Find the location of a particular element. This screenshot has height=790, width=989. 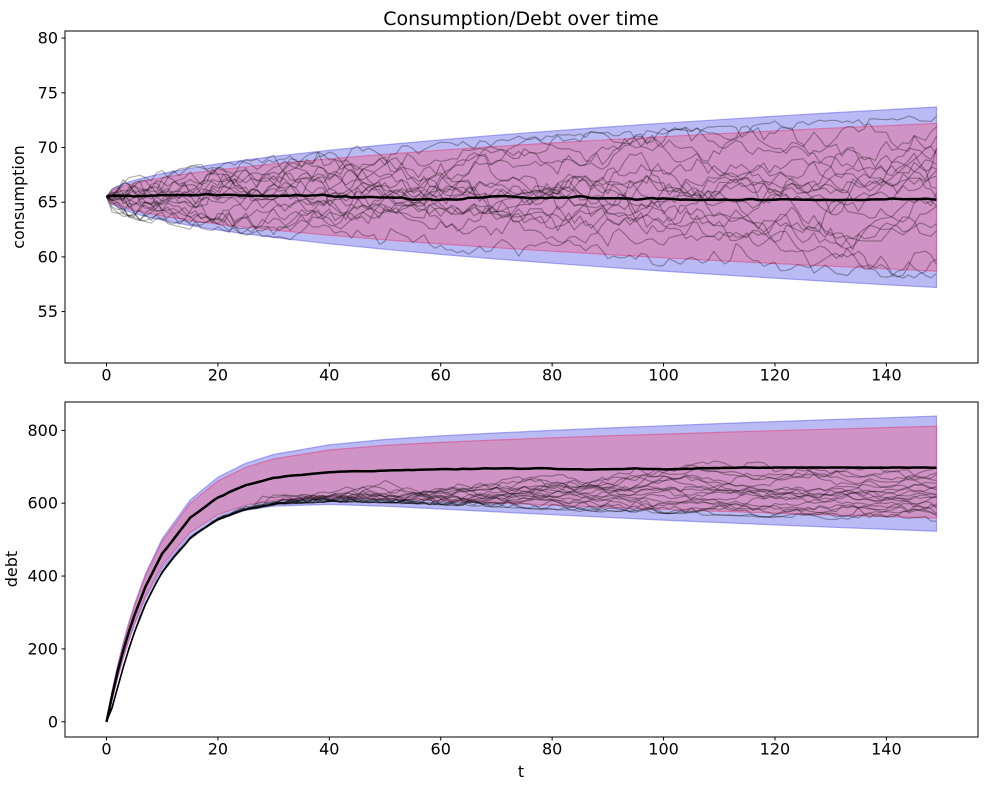

y-tick-label: 800 is located at coordinates (42, 430).